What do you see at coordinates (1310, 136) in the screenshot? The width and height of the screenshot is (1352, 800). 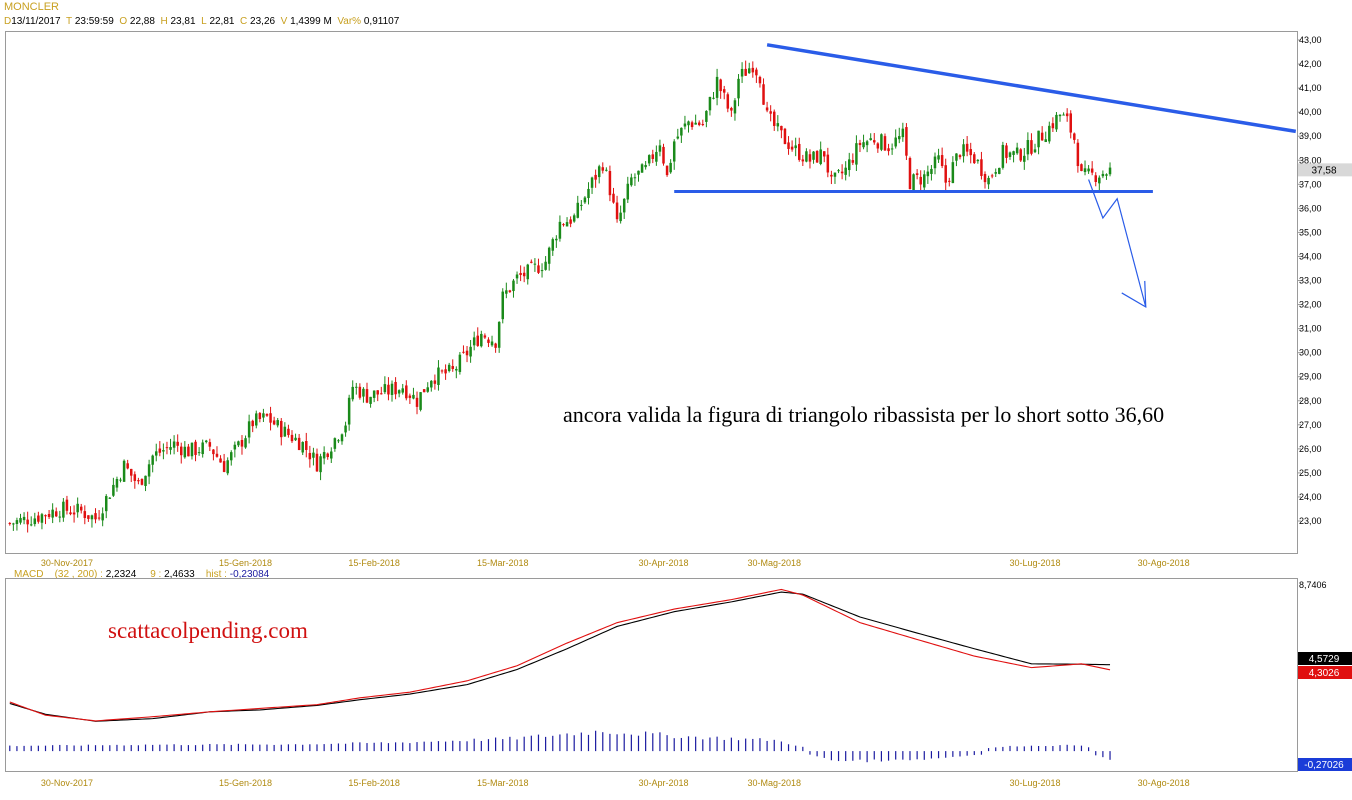 I see `price-y-tick-label: 39,00` at bounding box center [1310, 136].